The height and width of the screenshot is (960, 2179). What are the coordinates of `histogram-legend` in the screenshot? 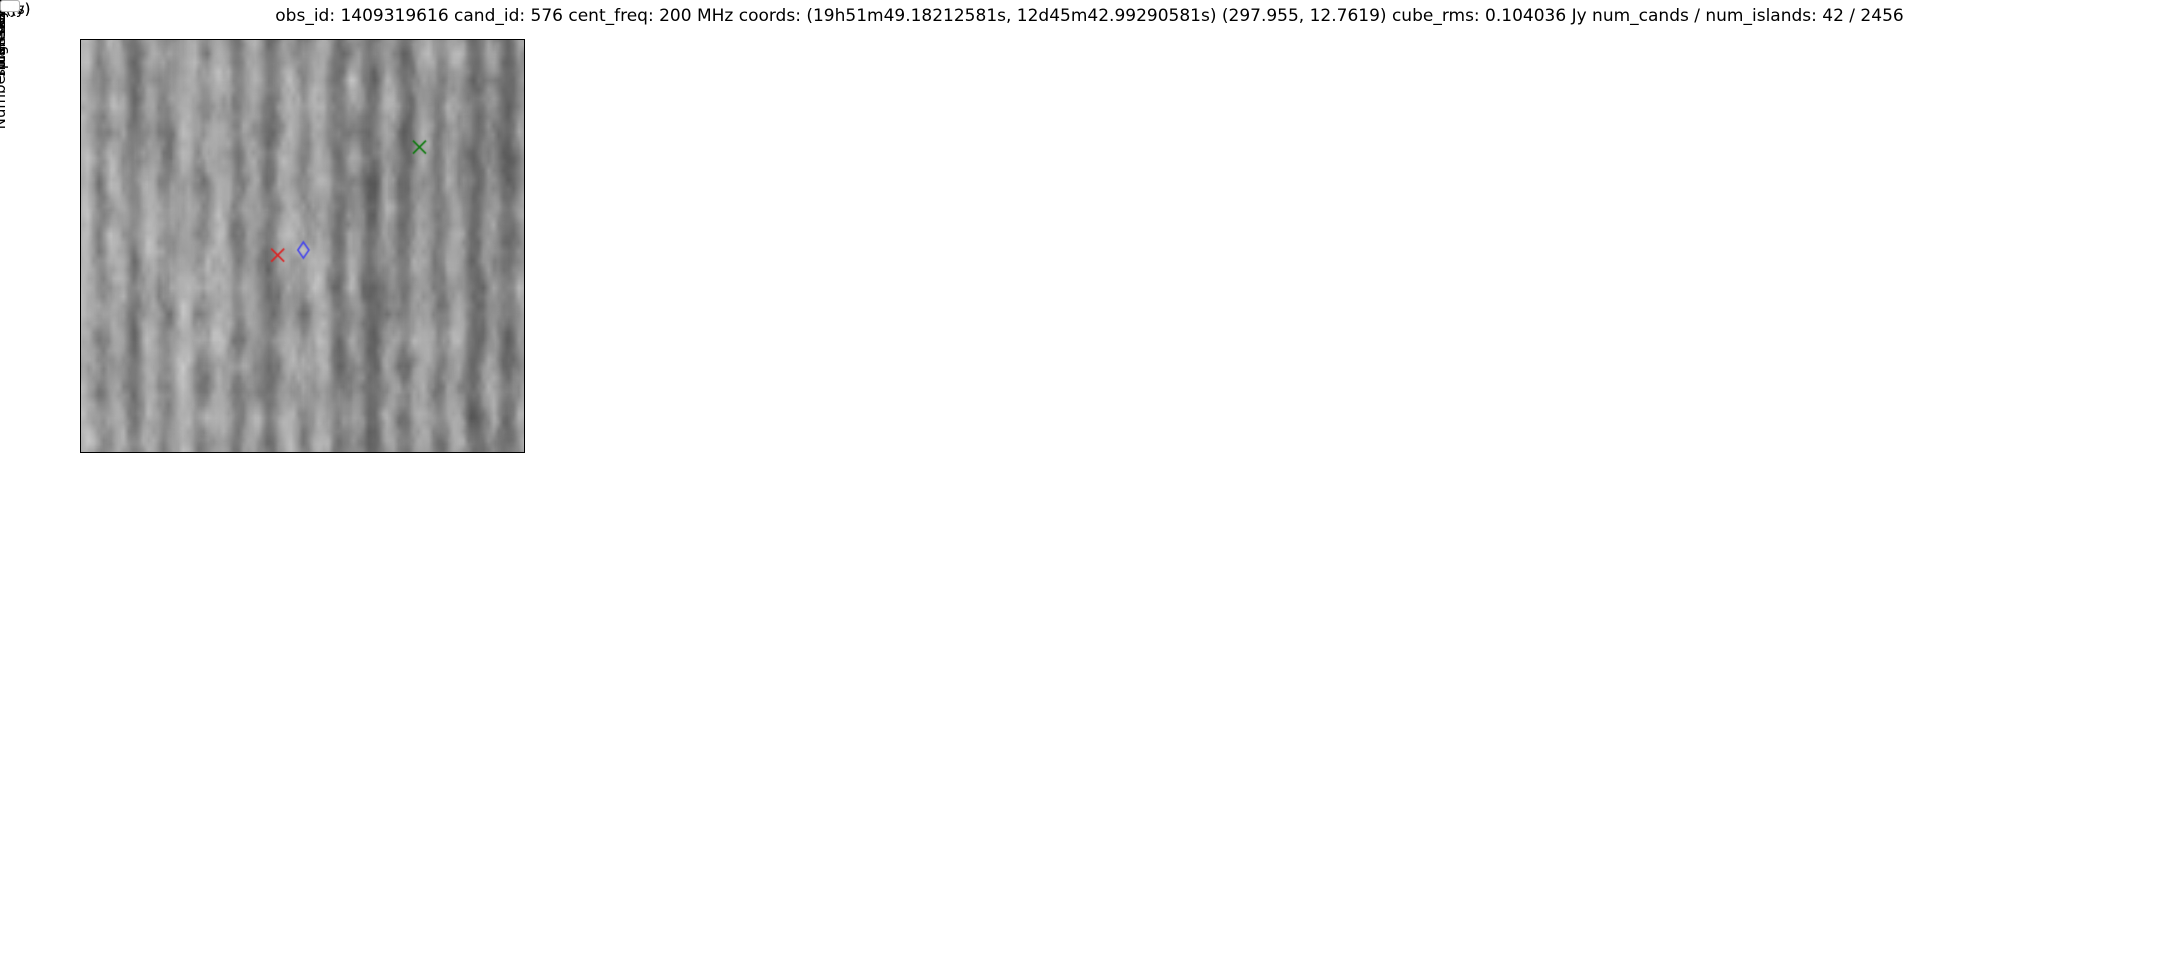 It's located at (10, 6).